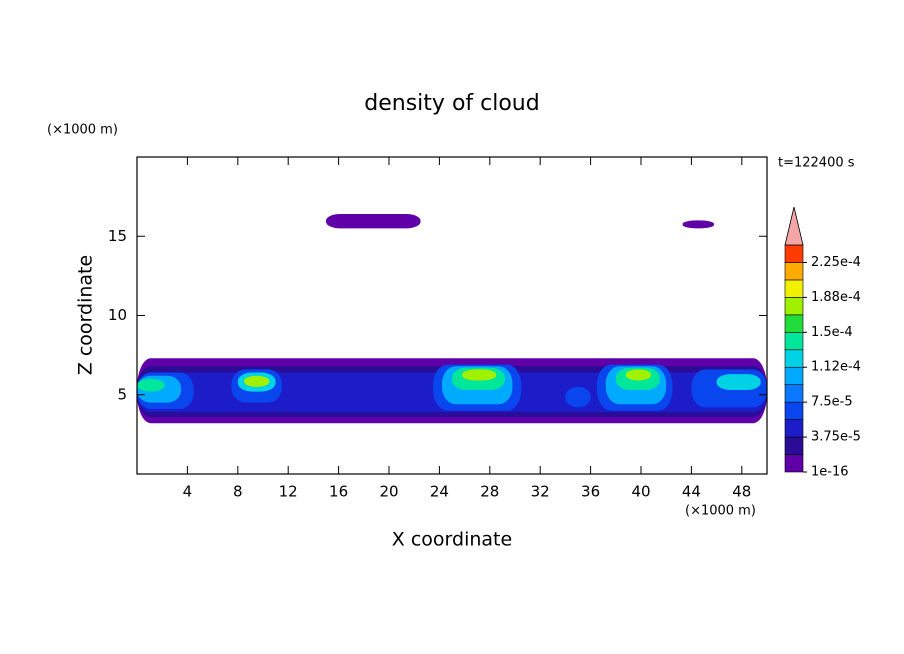 This screenshot has height=654, width=904. Describe the element at coordinates (439, 492) in the screenshot. I see `x-tick-label: 24` at that location.